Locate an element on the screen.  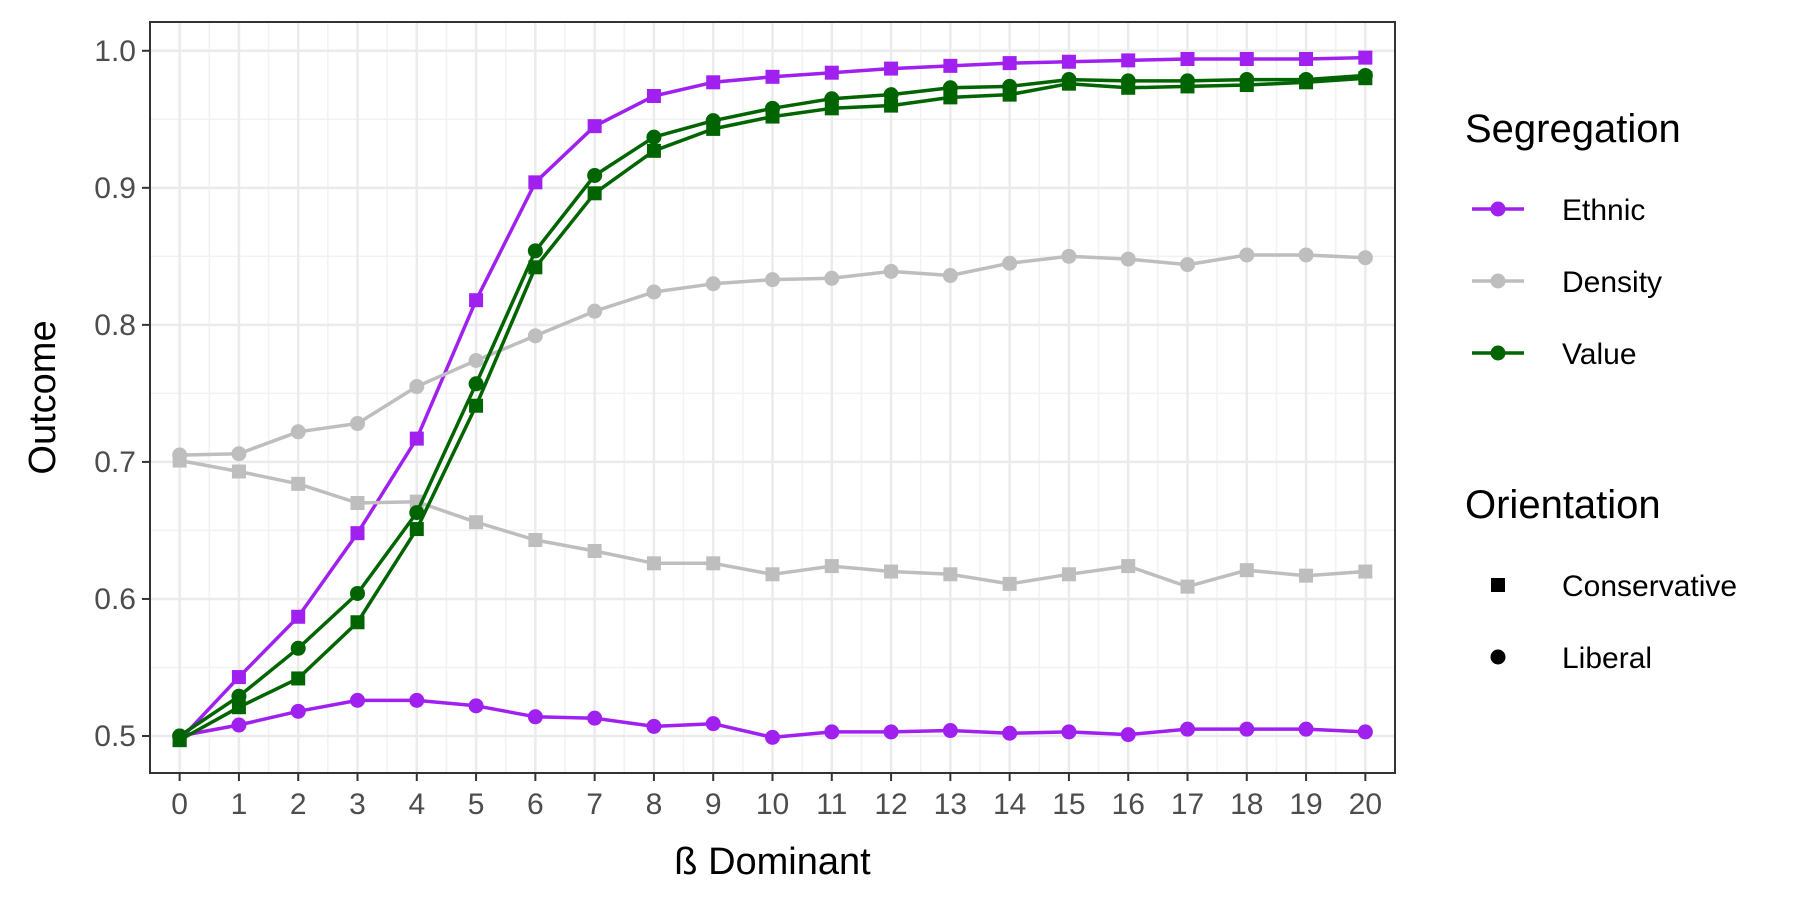
x-tick-label: 18 is located at coordinates (1246, 804).